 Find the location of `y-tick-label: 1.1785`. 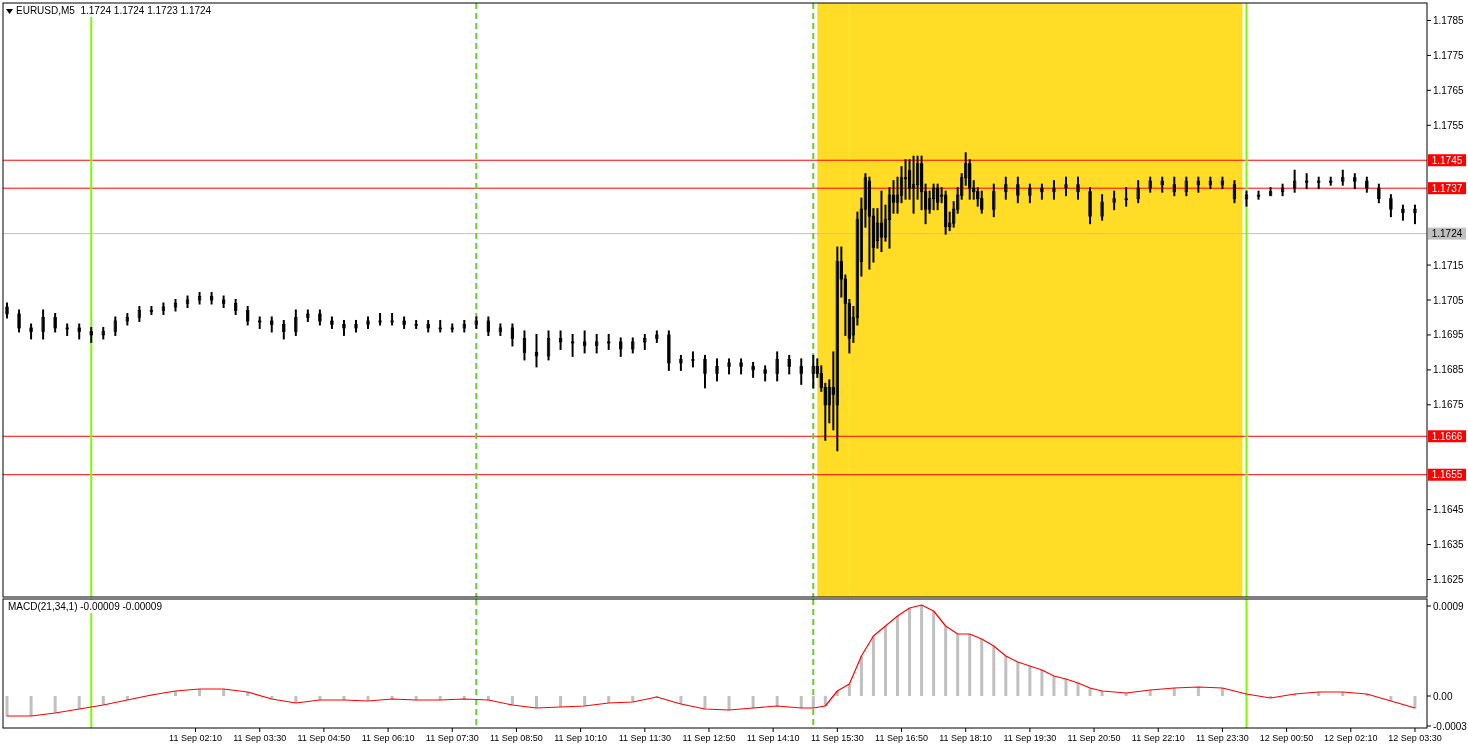

y-tick-label: 1.1785 is located at coordinates (1449, 20).